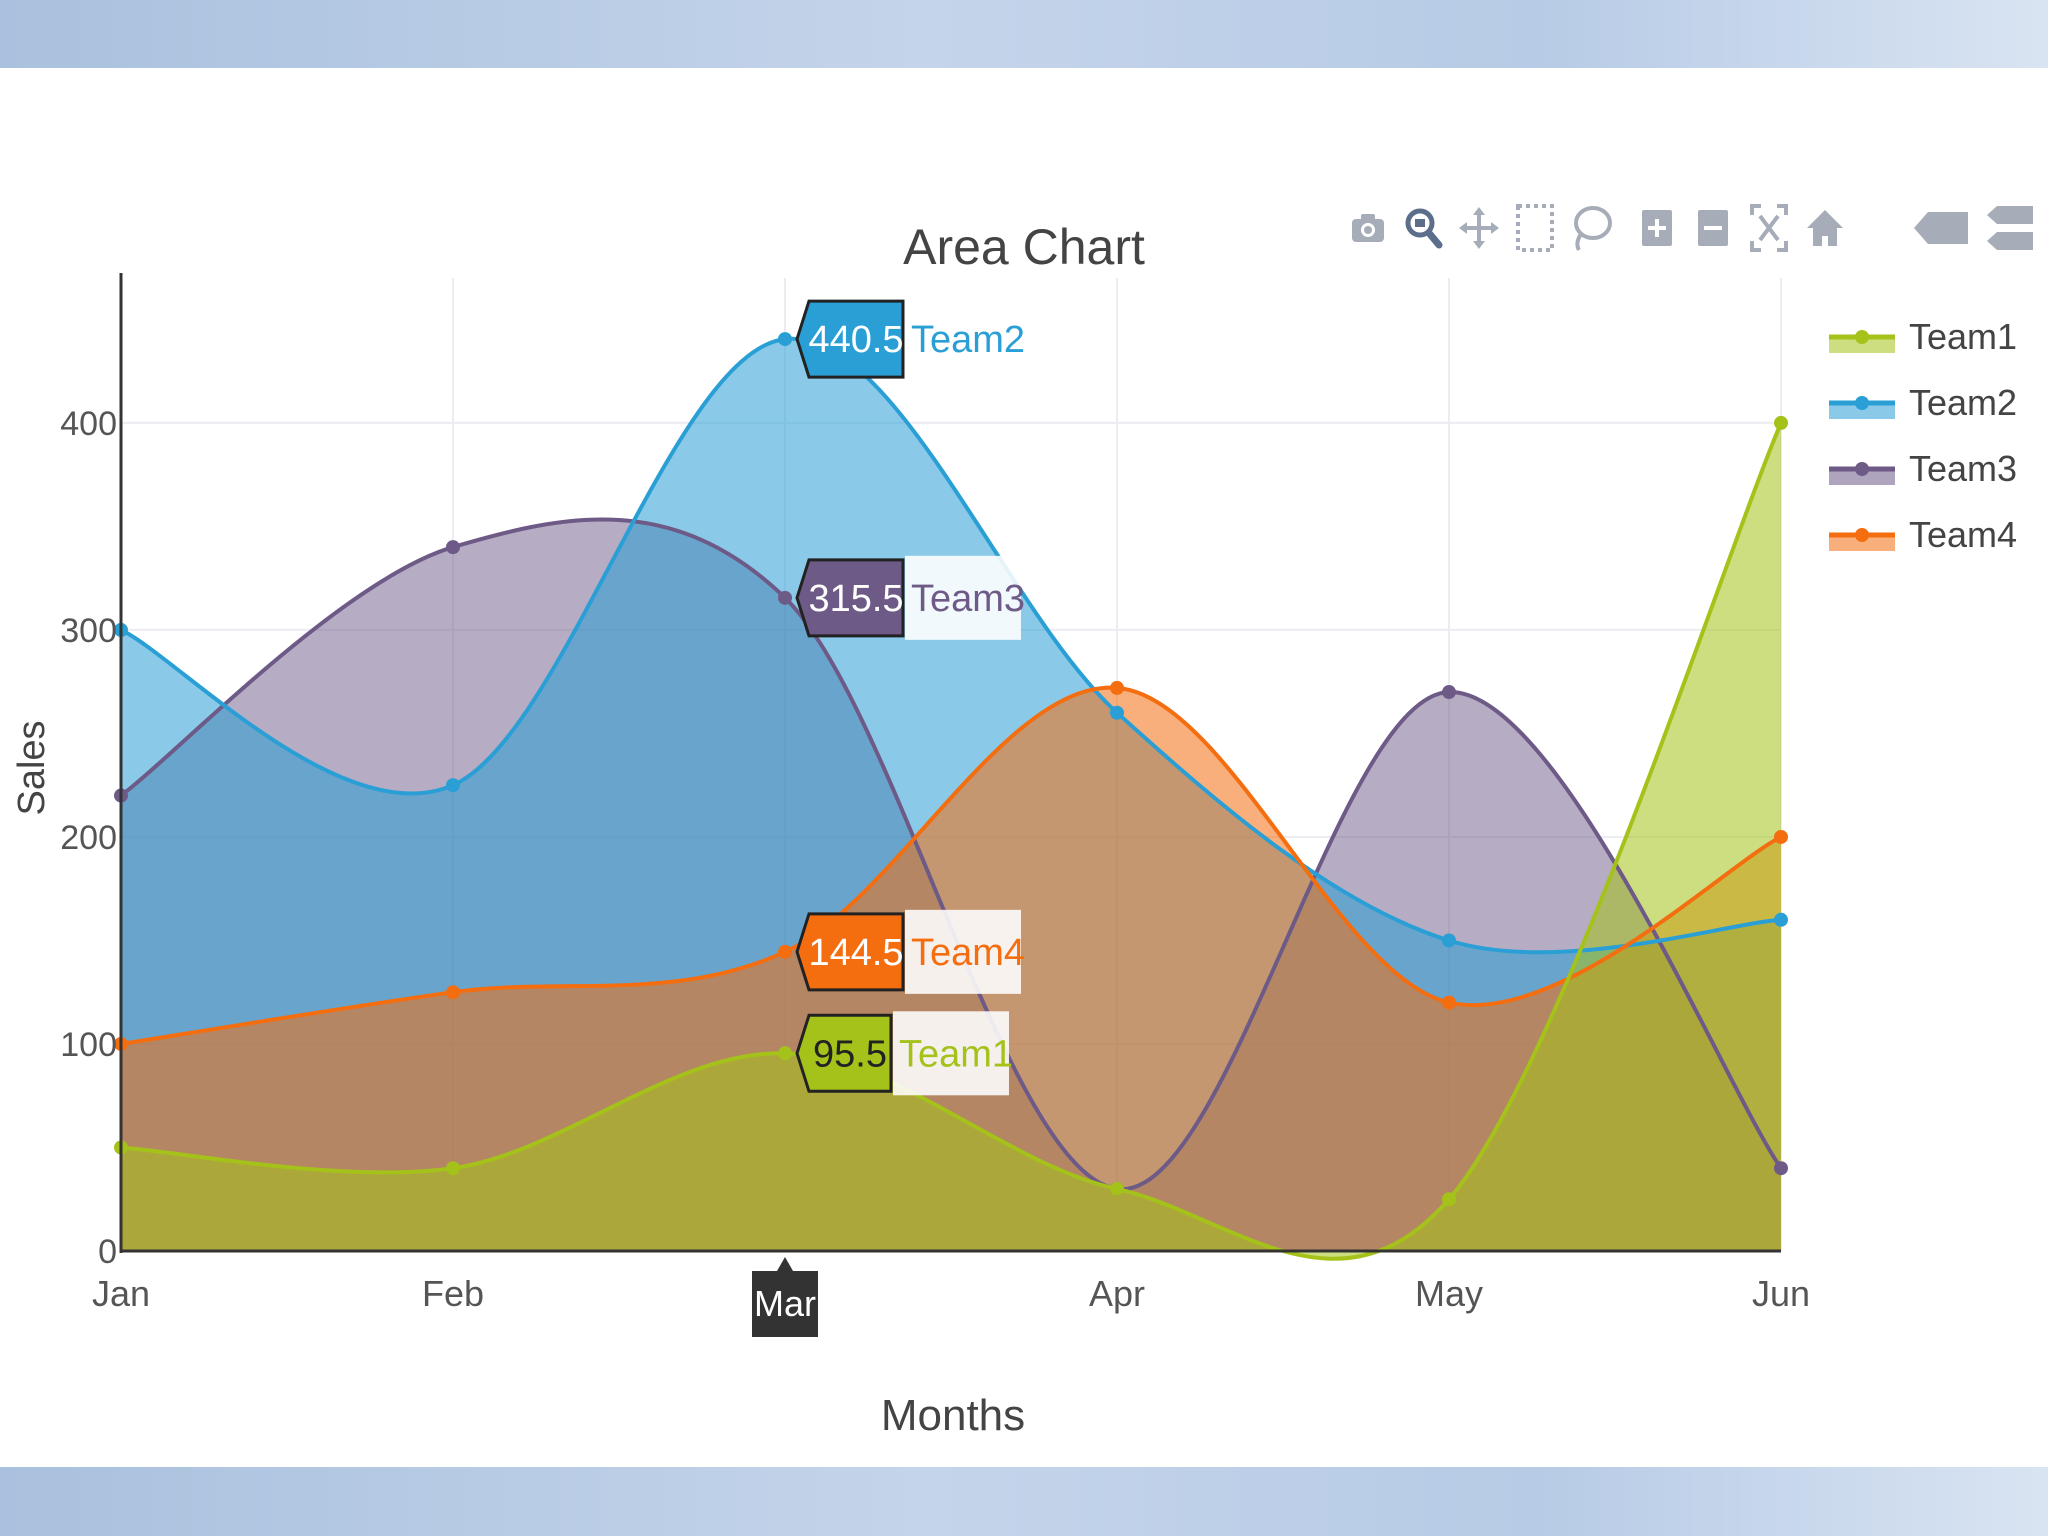 Image resolution: width=2048 pixels, height=1536 pixels. What do you see at coordinates (1963, 534) in the screenshot?
I see `legend-label: Team4` at bounding box center [1963, 534].